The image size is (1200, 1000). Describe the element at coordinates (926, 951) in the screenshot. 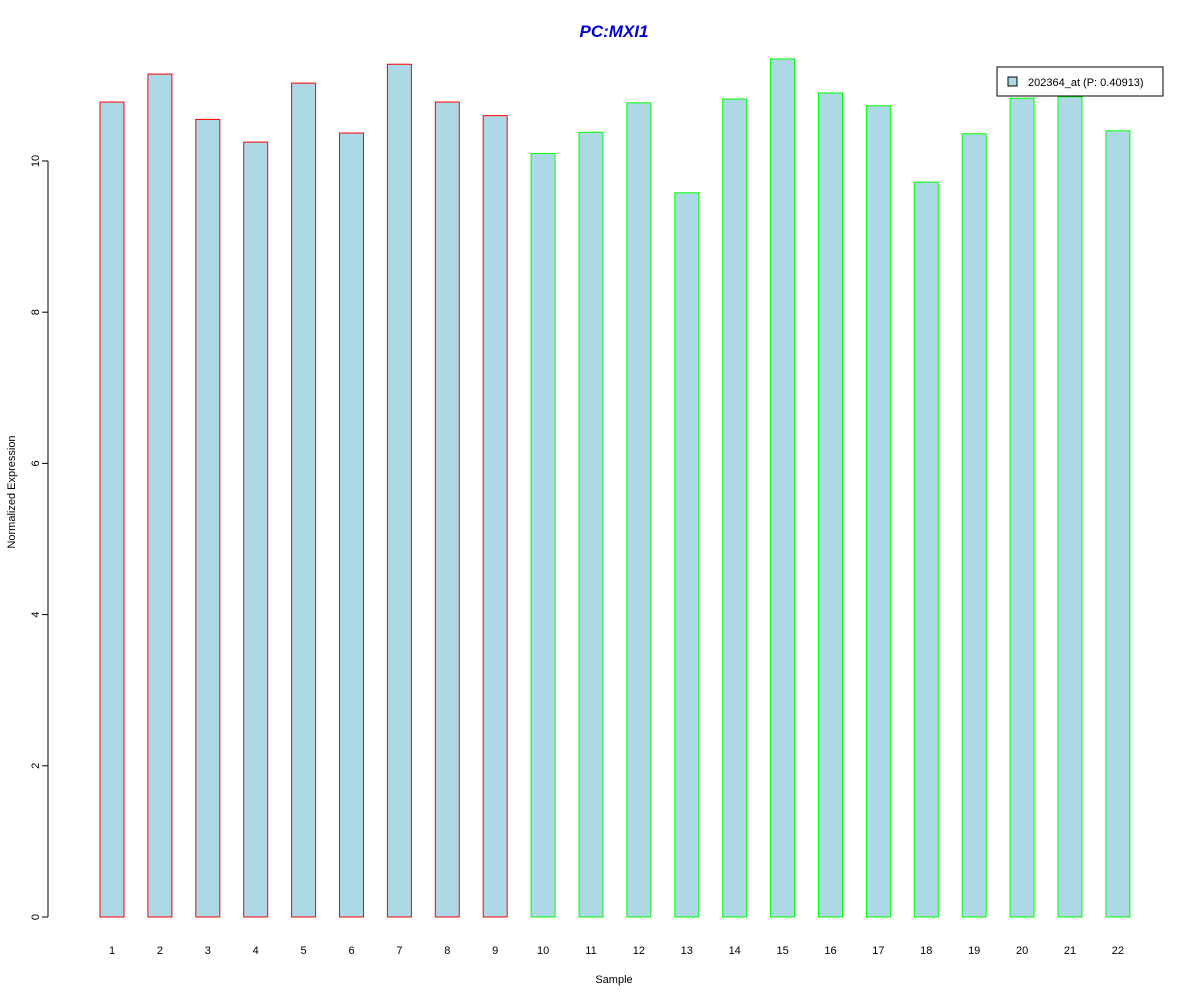

I see `x-tick-label: 18` at that location.